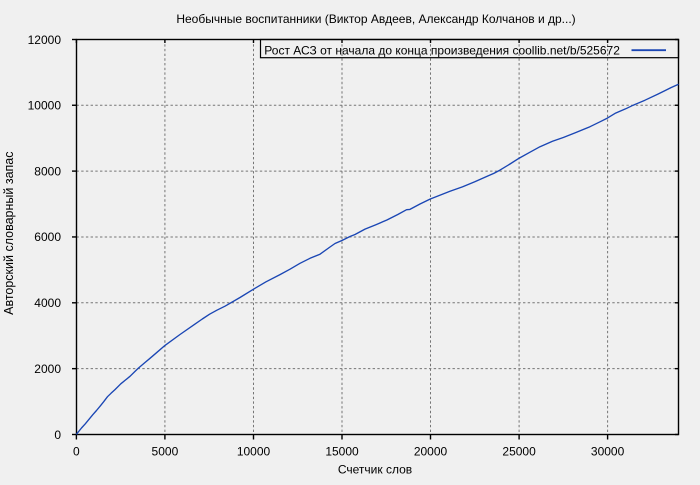 The width and height of the screenshot is (700, 485). What do you see at coordinates (608, 452) in the screenshot?
I see `svg-text: 30000` at bounding box center [608, 452].